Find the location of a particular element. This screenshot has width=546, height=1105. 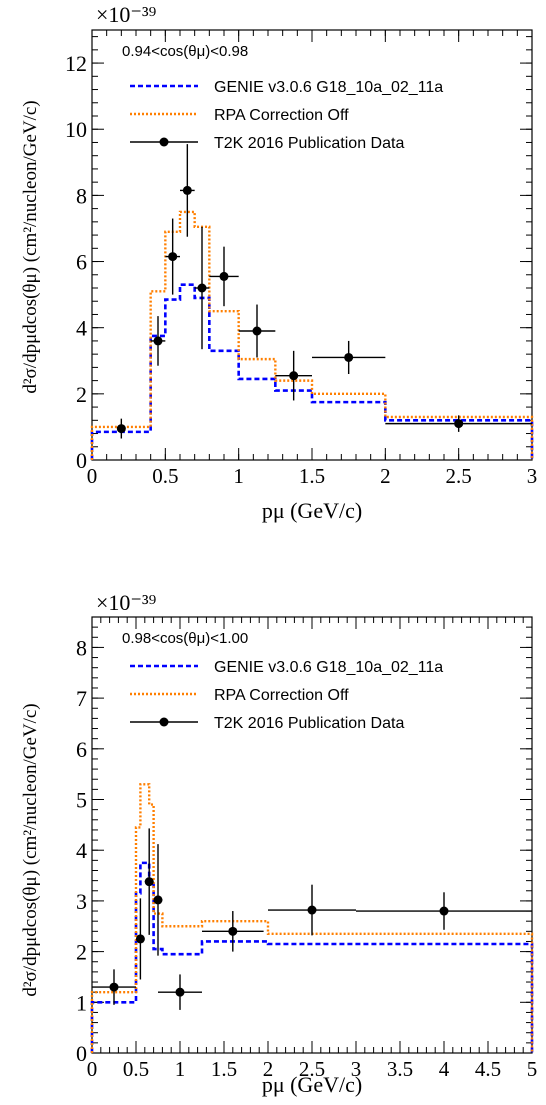

y-tick-label: 5 is located at coordinates (81, 800).